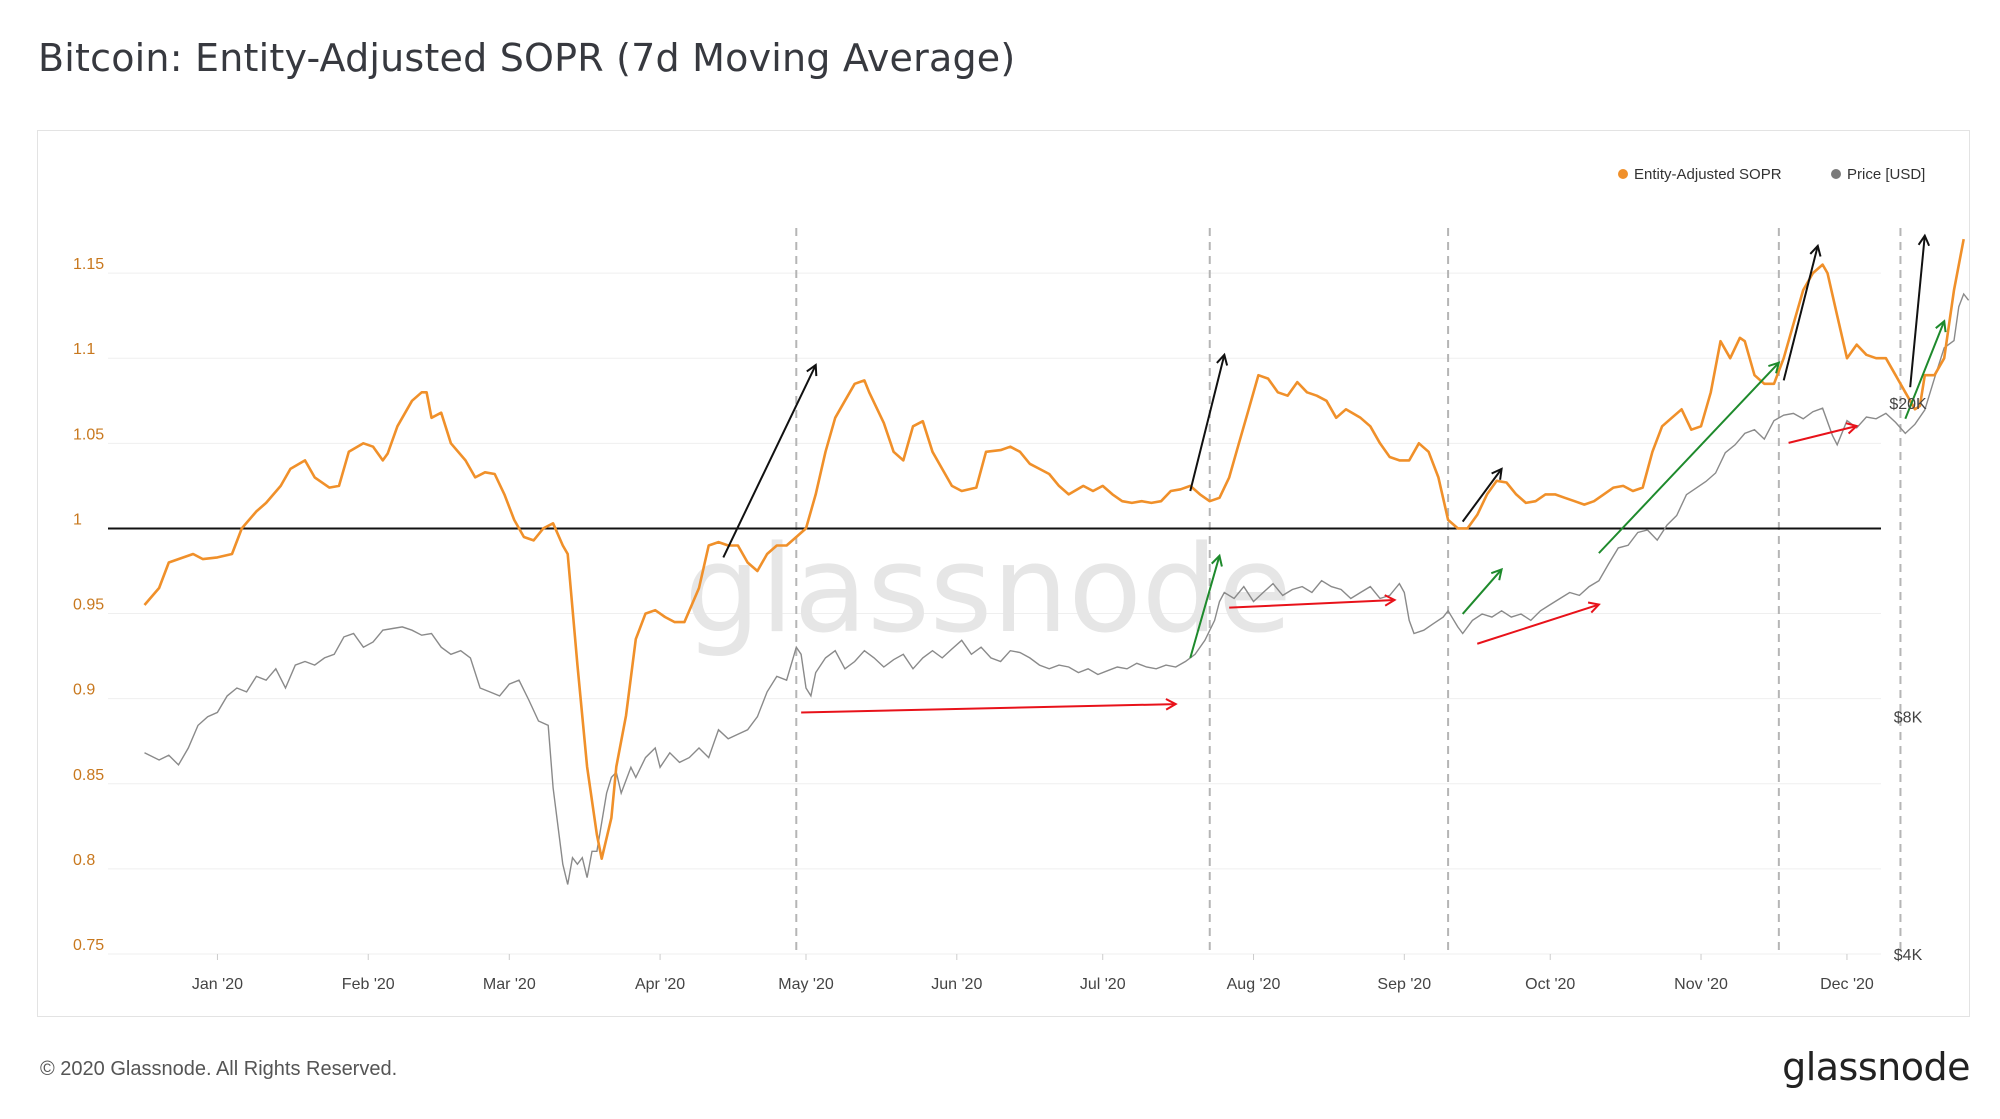 The width and height of the screenshot is (2000, 1119). I want to click on legend-sopr-dot, so click(1623, 174).